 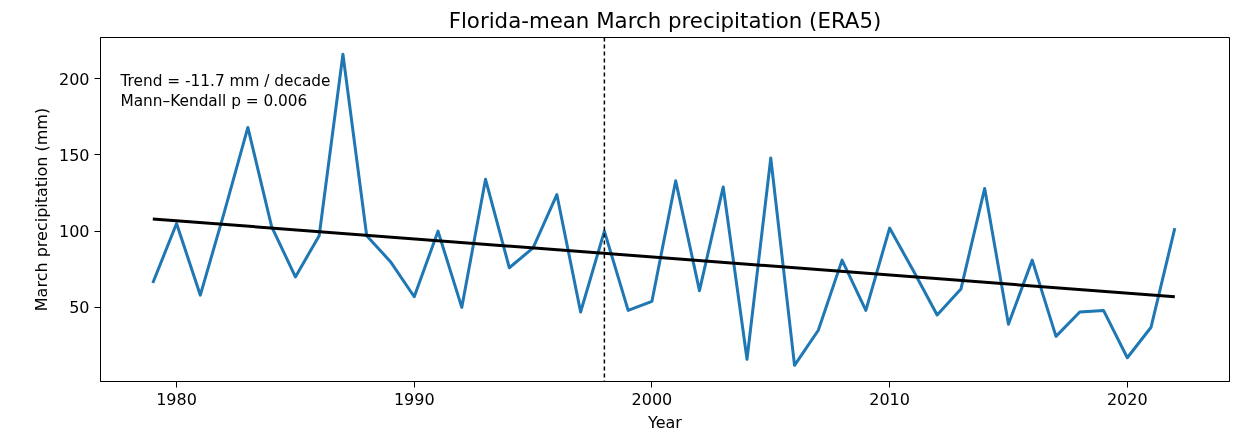 I want to click on x-tick-label: 2000, so click(x=652, y=399).